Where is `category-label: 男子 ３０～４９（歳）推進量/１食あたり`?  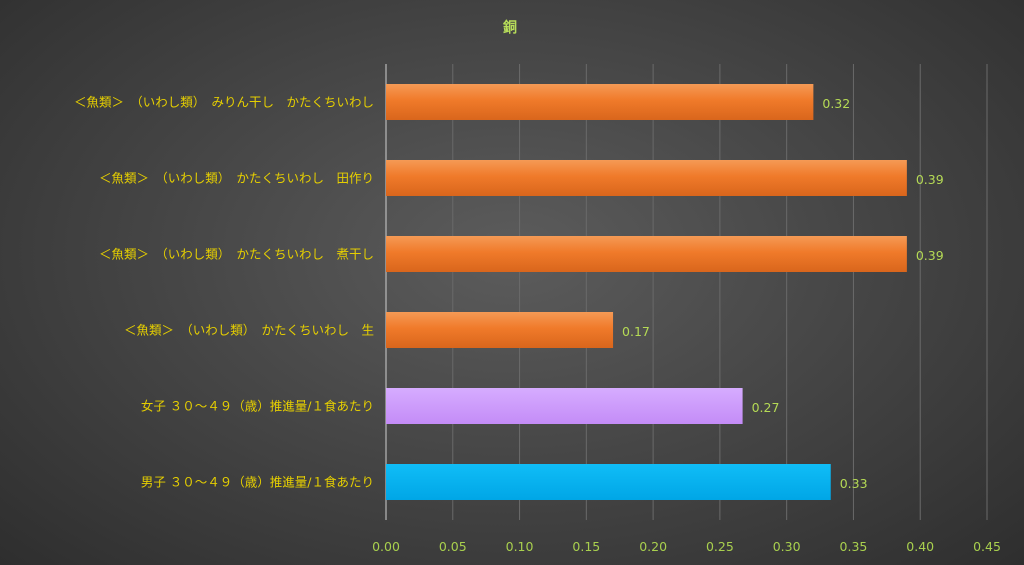 category-label: 男子 ３０～４９（歳）推進量/１食あたり is located at coordinates (257, 482).